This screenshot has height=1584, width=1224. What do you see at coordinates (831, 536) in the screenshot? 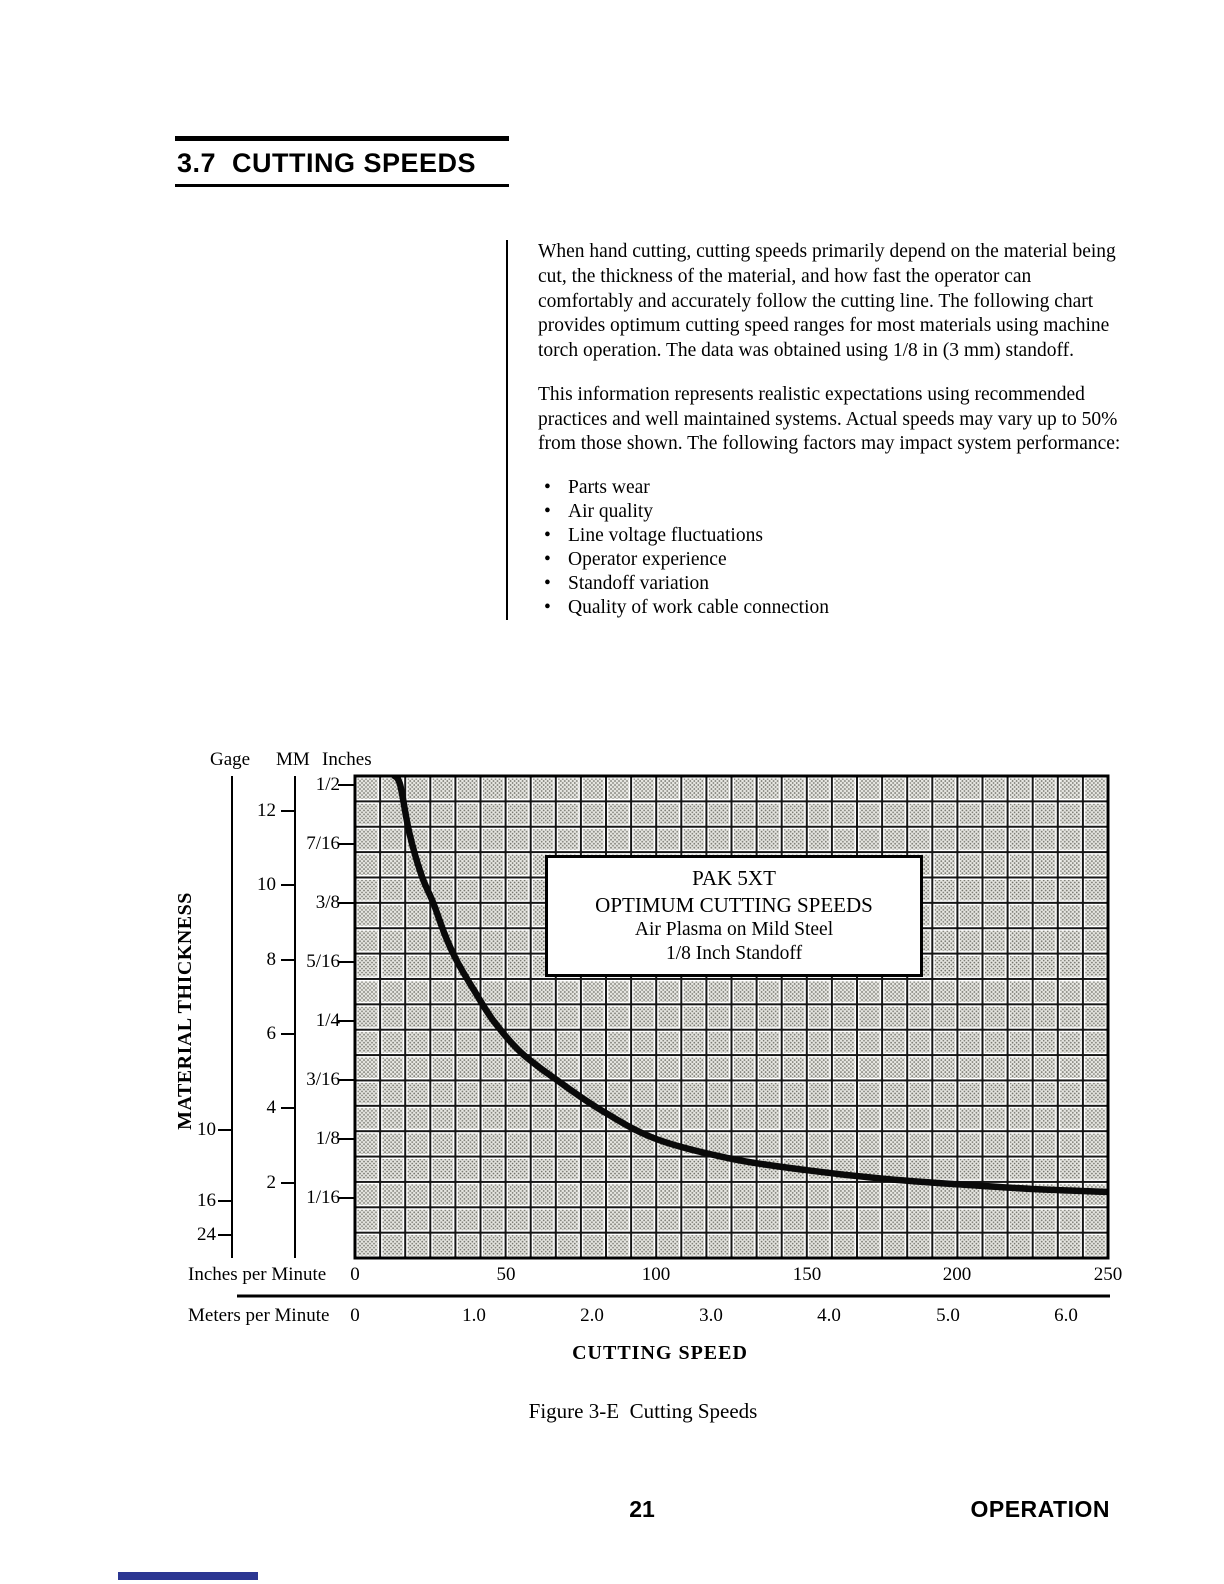
I see `list-item: Line voltage fluctuations` at bounding box center [831, 536].